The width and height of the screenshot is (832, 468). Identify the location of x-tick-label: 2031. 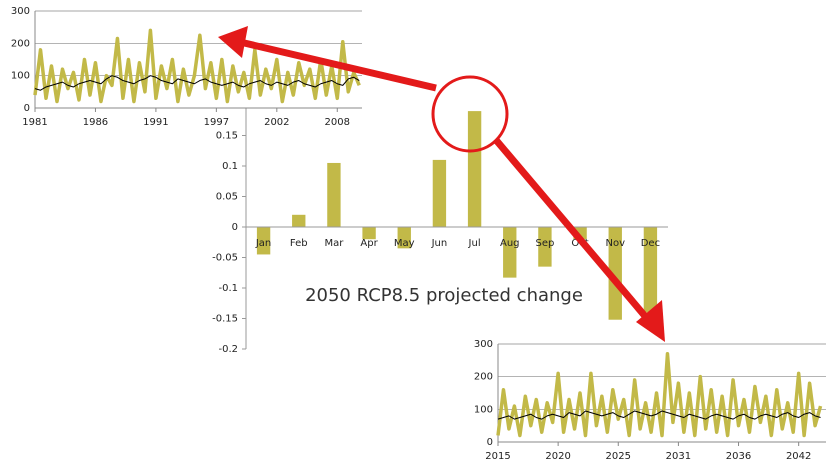
(678, 456).